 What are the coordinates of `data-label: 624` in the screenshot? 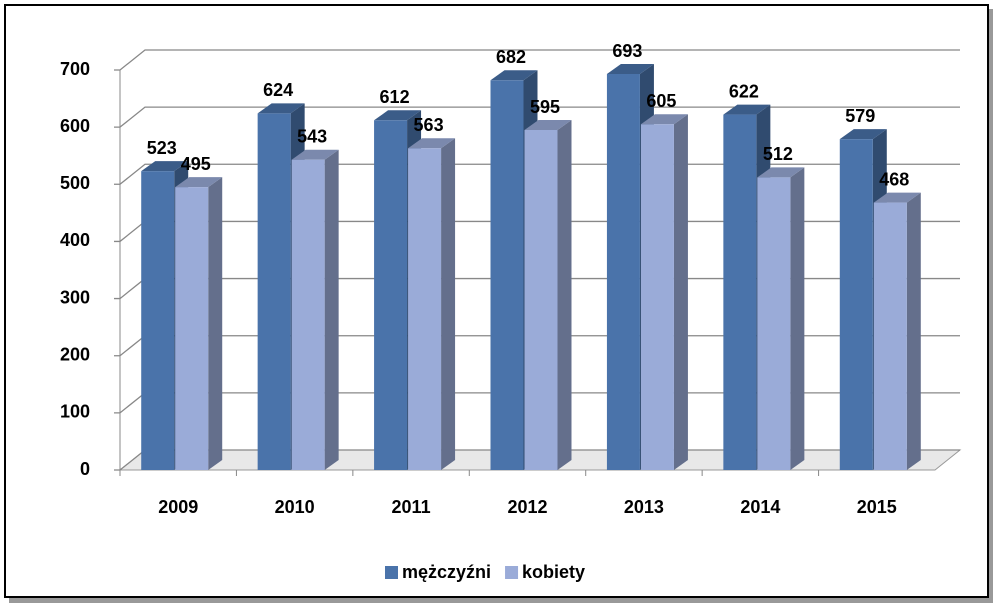 It's located at (278, 90).